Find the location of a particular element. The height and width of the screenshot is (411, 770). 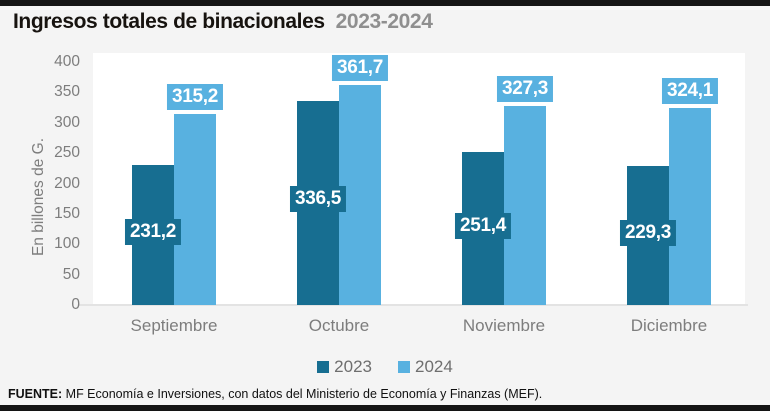

value-label-2023: 251,4 is located at coordinates (483, 225).